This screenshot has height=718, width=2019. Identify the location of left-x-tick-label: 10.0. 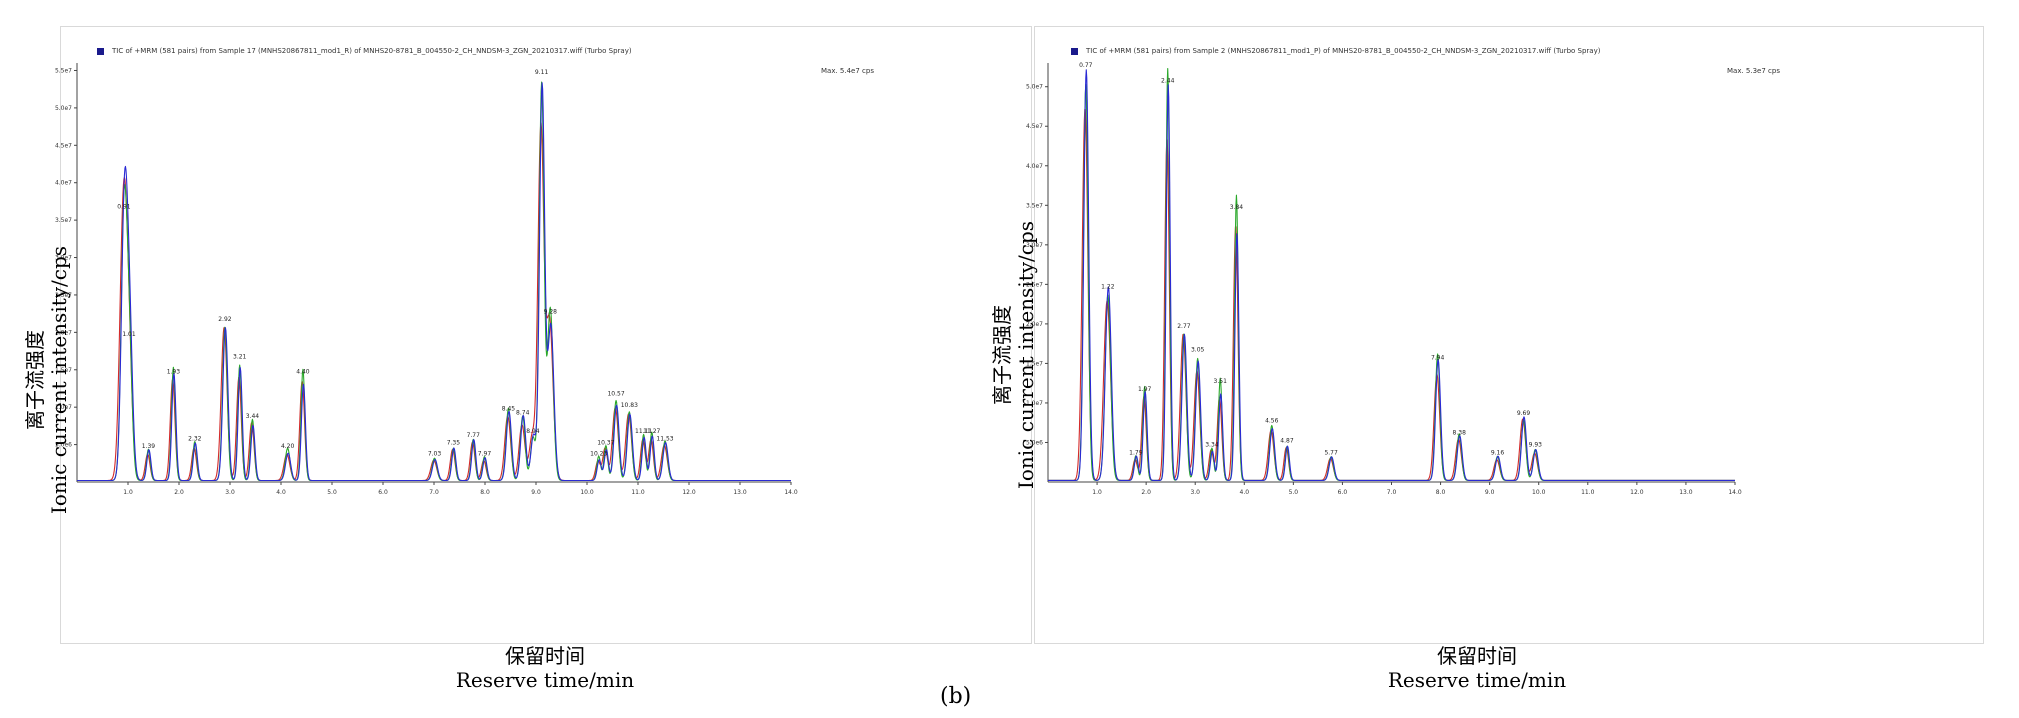
(587, 492).